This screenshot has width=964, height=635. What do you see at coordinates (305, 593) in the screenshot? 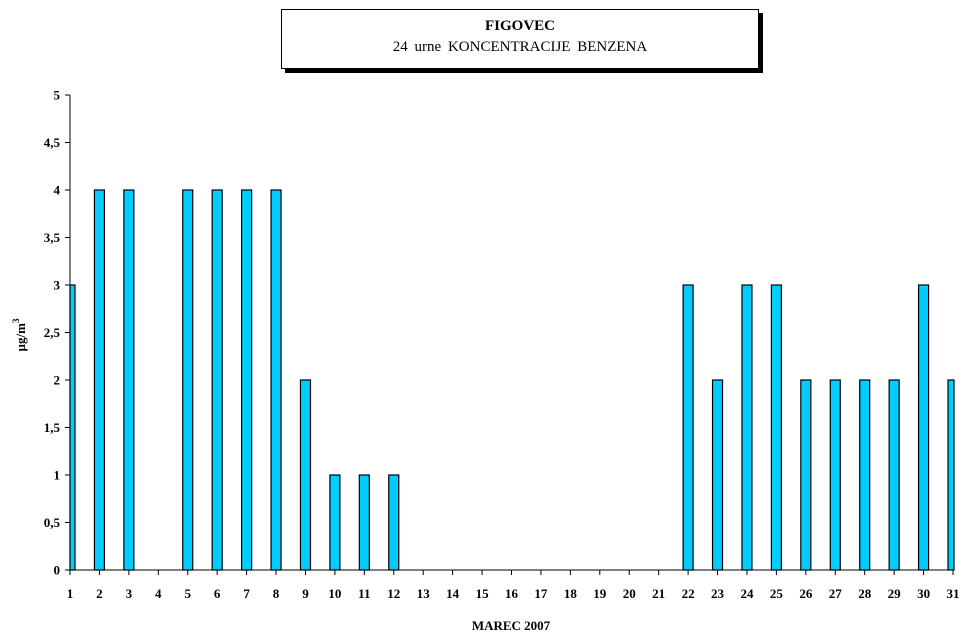
I see `x-tick-label: 9` at bounding box center [305, 593].